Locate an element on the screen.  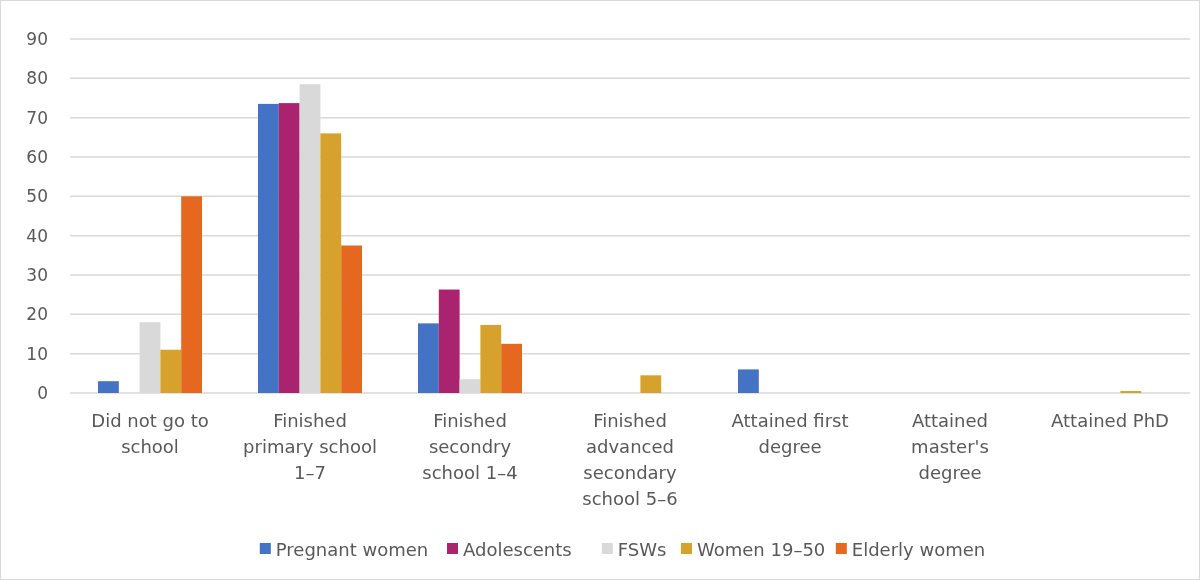
y-tick-label: 10 is located at coordinates (37, 353).